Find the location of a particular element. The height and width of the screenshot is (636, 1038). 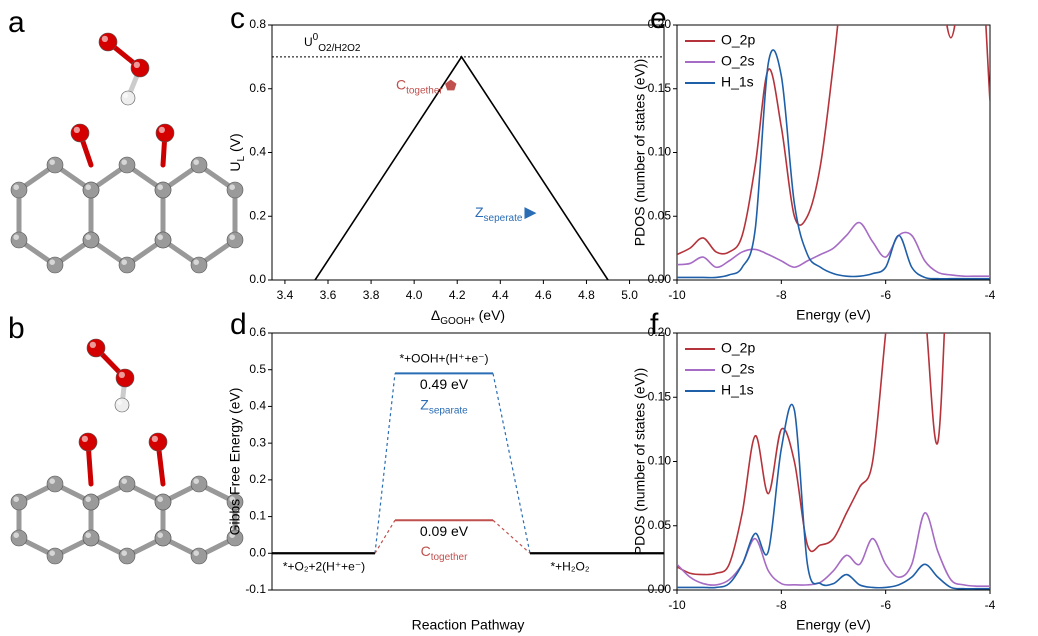

y-tick-label: 0.3 is located at coordinates (257, 442).